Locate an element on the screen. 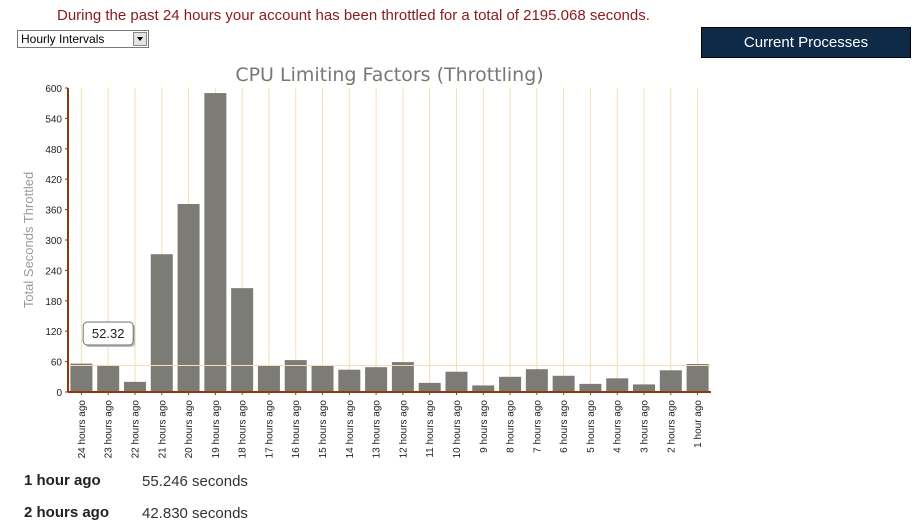 This screenshot has width=922, height=531. x-tick-label: 16 hours ago is located at coordinates (296, 429).